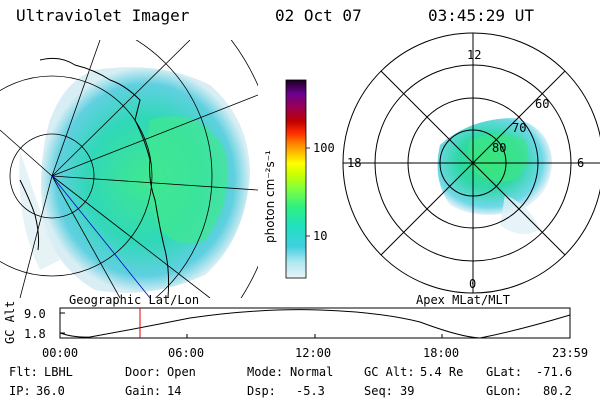 The image size is (600, 400). I want to click on time-tick-1200: 12:00, so click(313, 353).